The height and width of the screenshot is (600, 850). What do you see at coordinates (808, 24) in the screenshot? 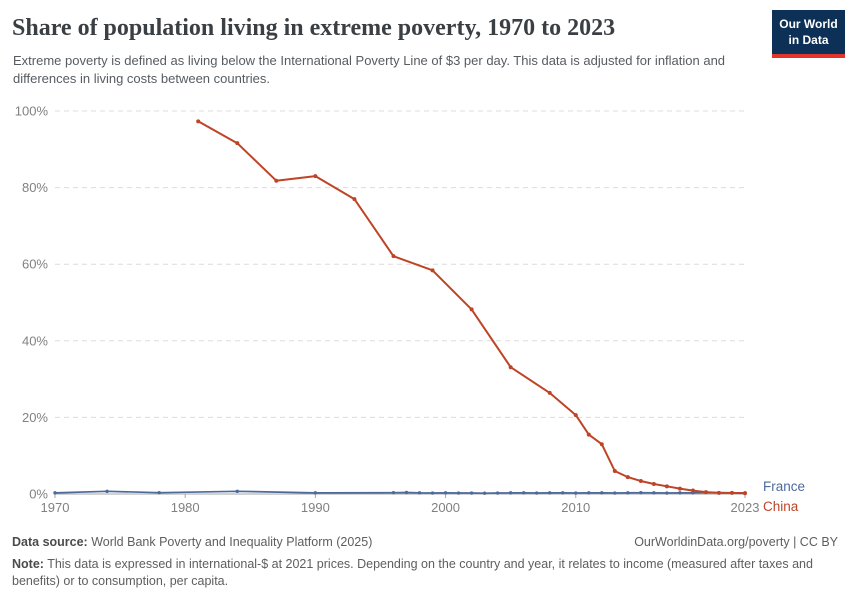
I see `owid-logo-line1: Our World` at bounding box center [808, 24].